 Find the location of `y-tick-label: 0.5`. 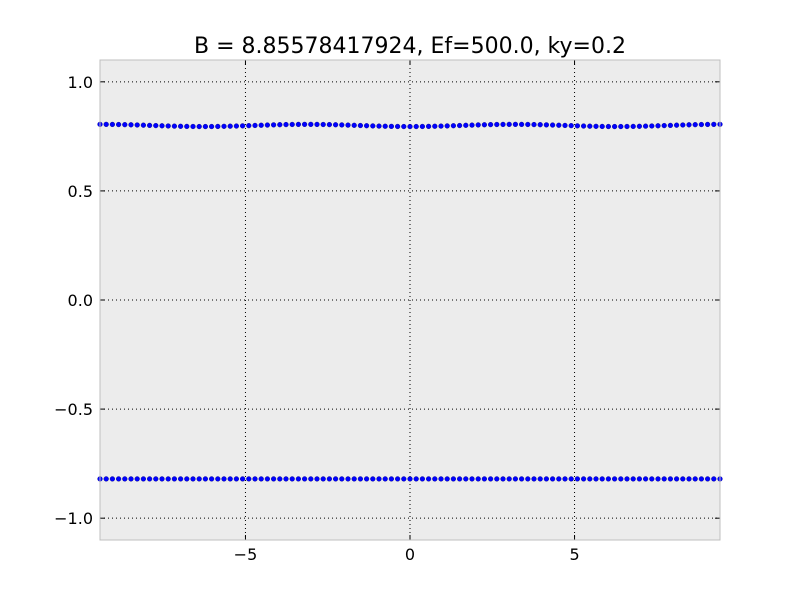

y-tick-label: 0.5 is located at coordinates (80, 191).